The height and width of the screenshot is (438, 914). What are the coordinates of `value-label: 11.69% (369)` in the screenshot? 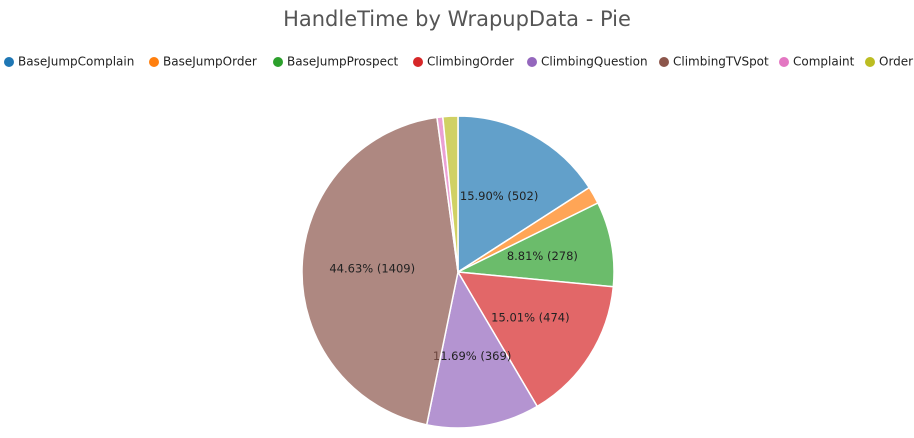 It's located at (472, 356).